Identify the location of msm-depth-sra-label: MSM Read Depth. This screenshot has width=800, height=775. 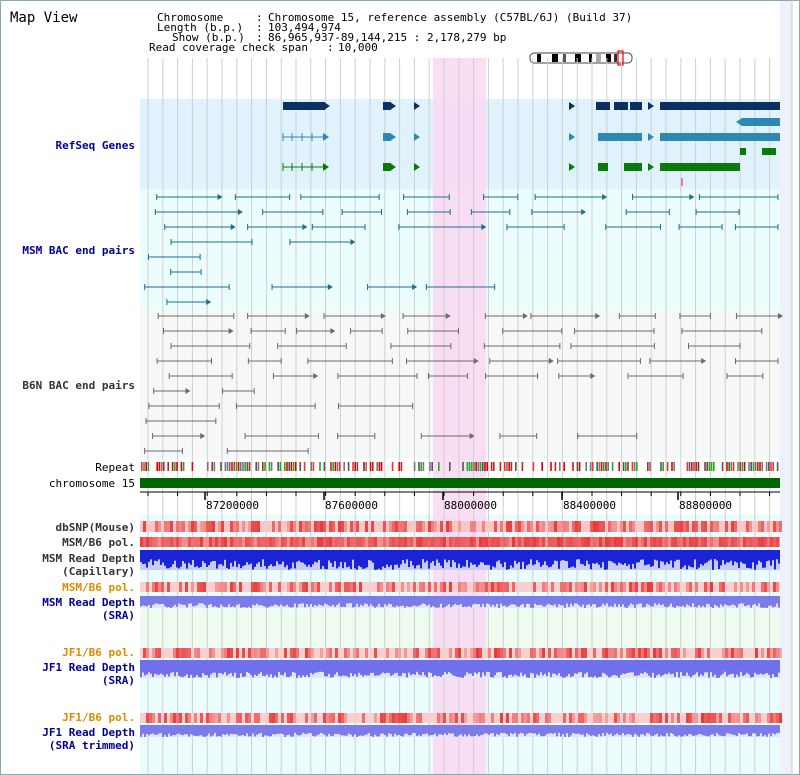
(88, 602).